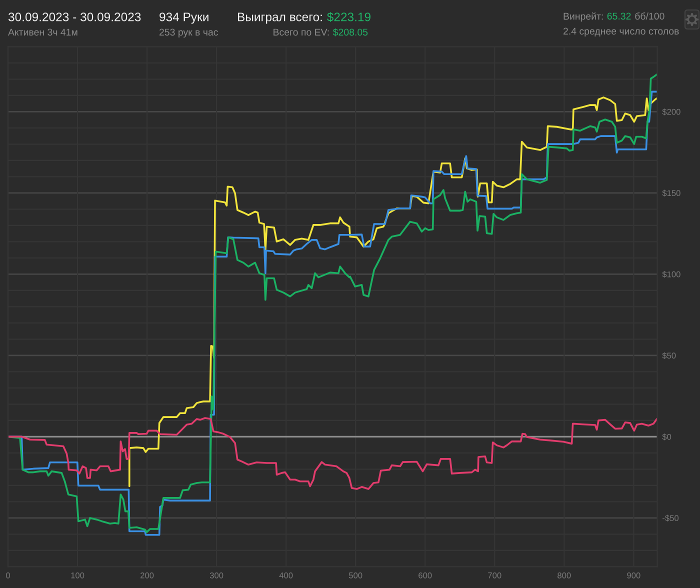 The image size is (700, 588). What do you see at coordinates (43, 32) in the screenshot?
I see `chart-subtitle: Активен 3ч 41м` at bounding box center [43, 32].